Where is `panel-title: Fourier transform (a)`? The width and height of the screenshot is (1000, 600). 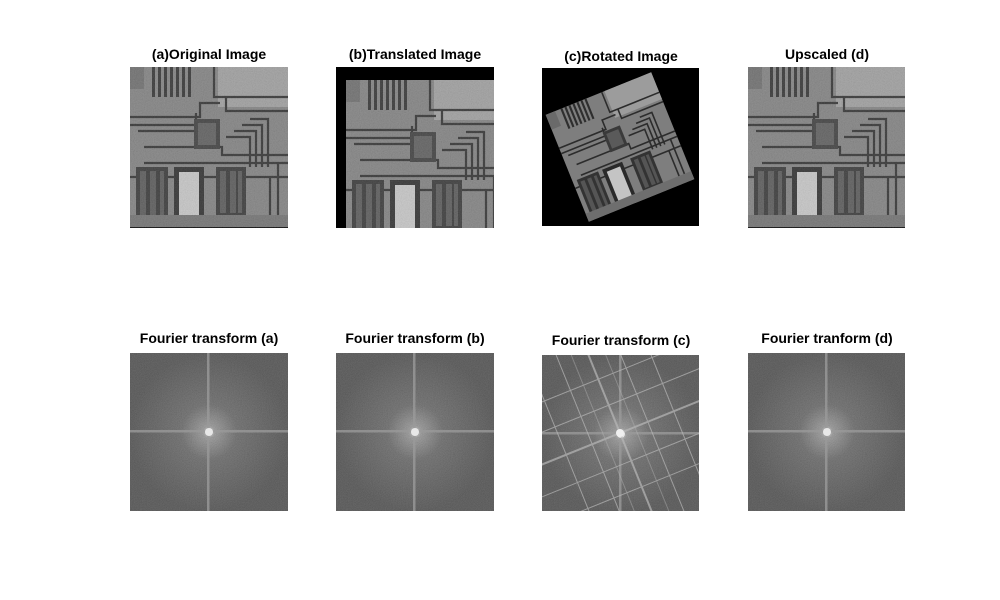
panel-title: Fourier transform (a) is located at coordinates (209, 338).